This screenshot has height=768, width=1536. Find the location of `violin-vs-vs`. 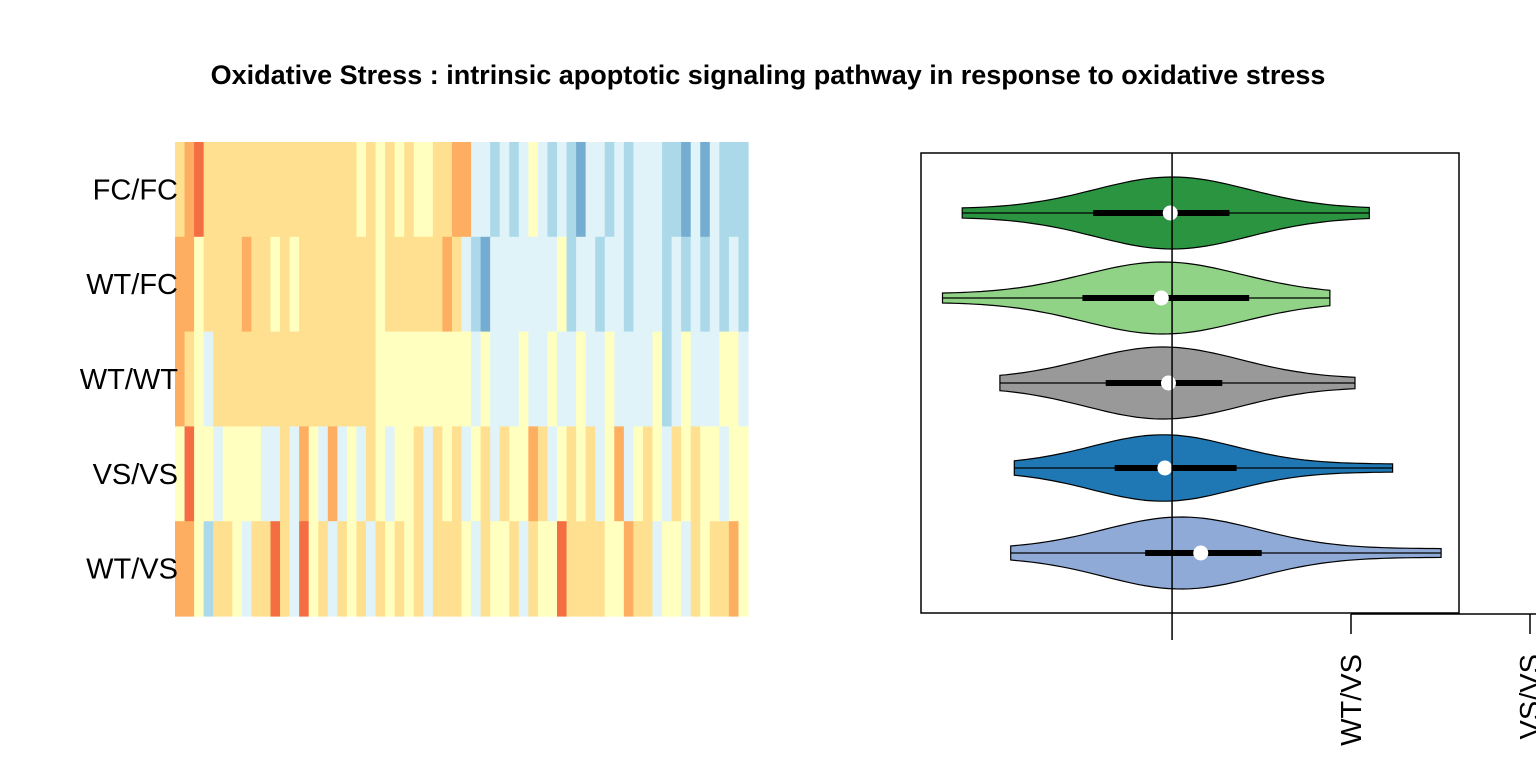

violin-vs-vs is located at coordinates (1203, 468).